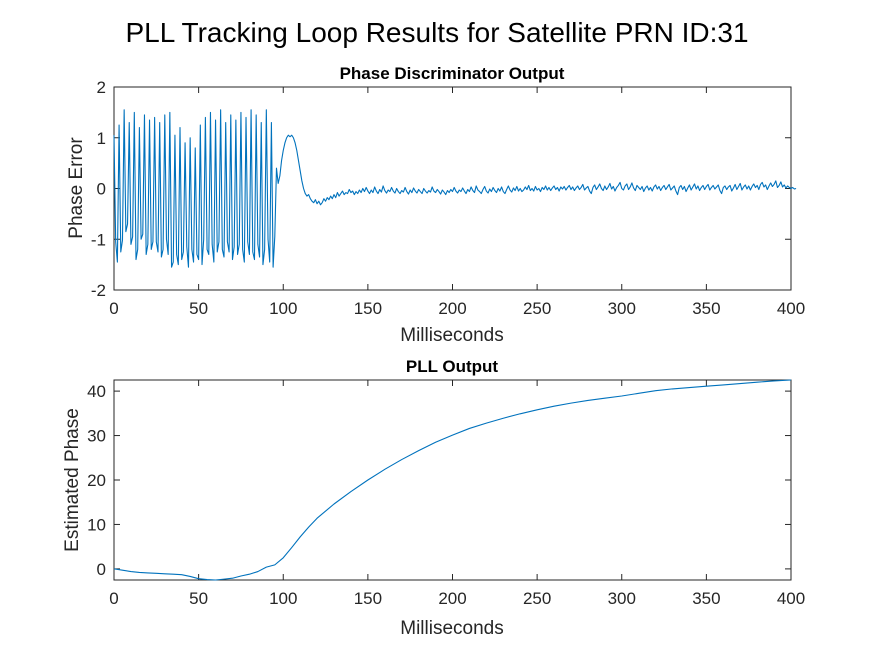  I want to click on pll-output-xtick-label: 350, so click(706, 598).